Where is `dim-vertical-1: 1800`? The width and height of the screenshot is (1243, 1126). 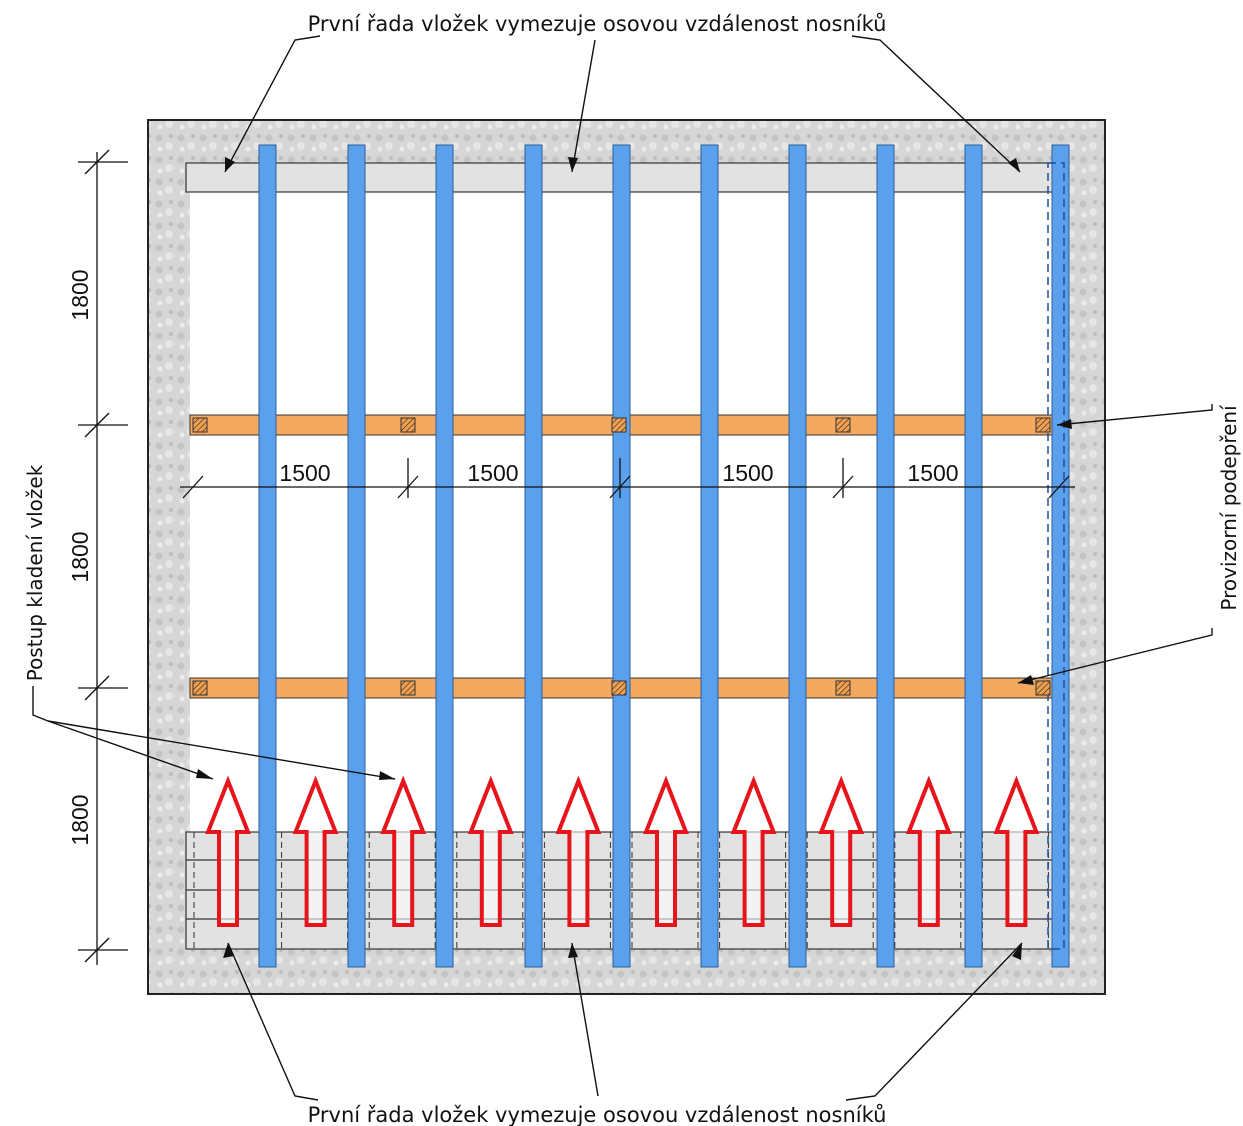 dim-vertical-1: 1800 is located at coordinates (80, 294).